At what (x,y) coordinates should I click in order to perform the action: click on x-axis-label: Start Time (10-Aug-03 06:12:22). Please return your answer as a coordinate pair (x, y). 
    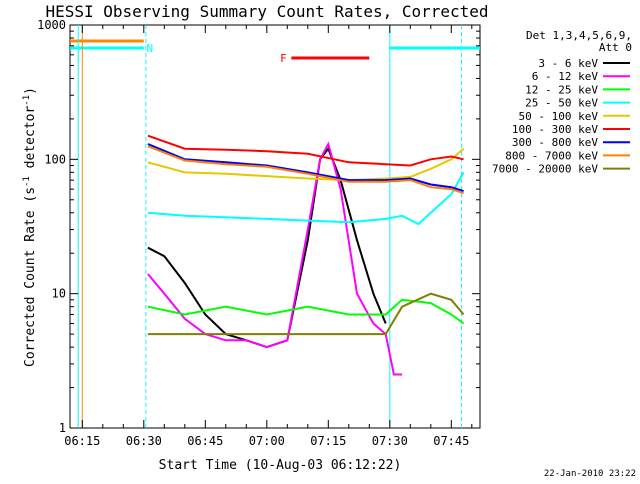
    Looking at the image, I should click on (280, 465).